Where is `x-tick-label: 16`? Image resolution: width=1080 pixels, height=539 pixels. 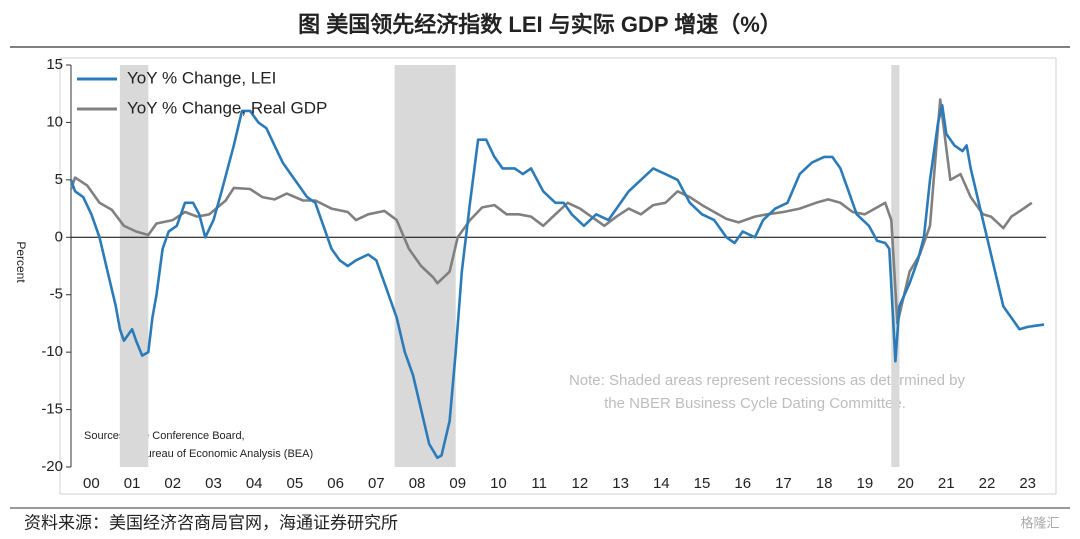
x-tick-label: 16 is located at coordinates (742, 483).